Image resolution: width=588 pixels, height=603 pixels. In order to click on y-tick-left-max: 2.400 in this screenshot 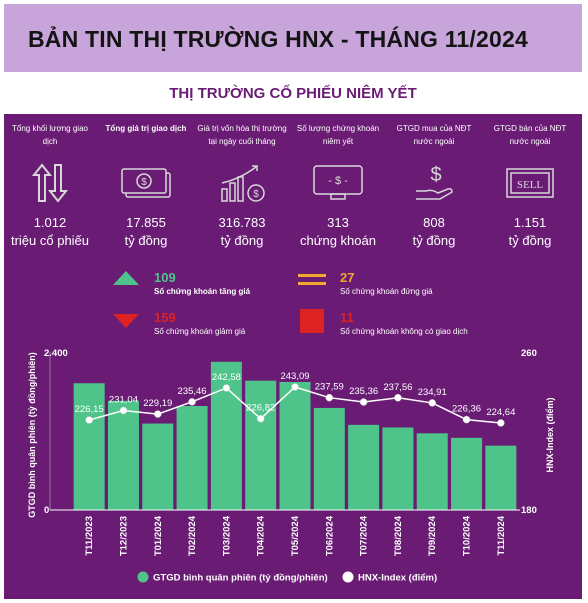, I will do `click(56, 353)`.